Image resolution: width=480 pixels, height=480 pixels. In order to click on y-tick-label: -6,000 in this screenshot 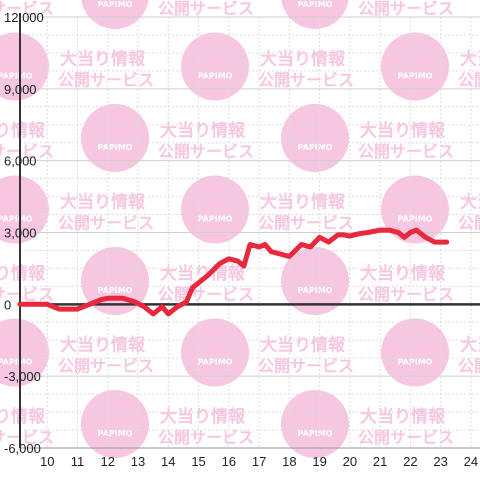, I will do `click(22, 448)`.